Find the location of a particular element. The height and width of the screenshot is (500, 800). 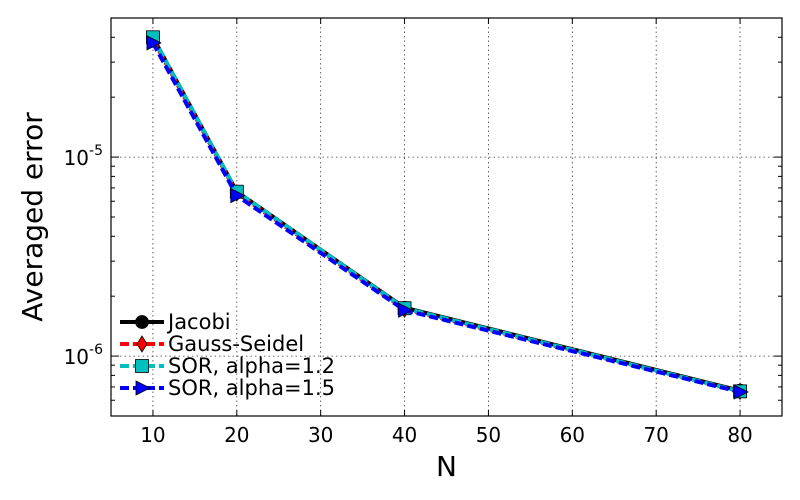

legend-item: SOR, alpha=1.5 is located at coordinates (227, 388).